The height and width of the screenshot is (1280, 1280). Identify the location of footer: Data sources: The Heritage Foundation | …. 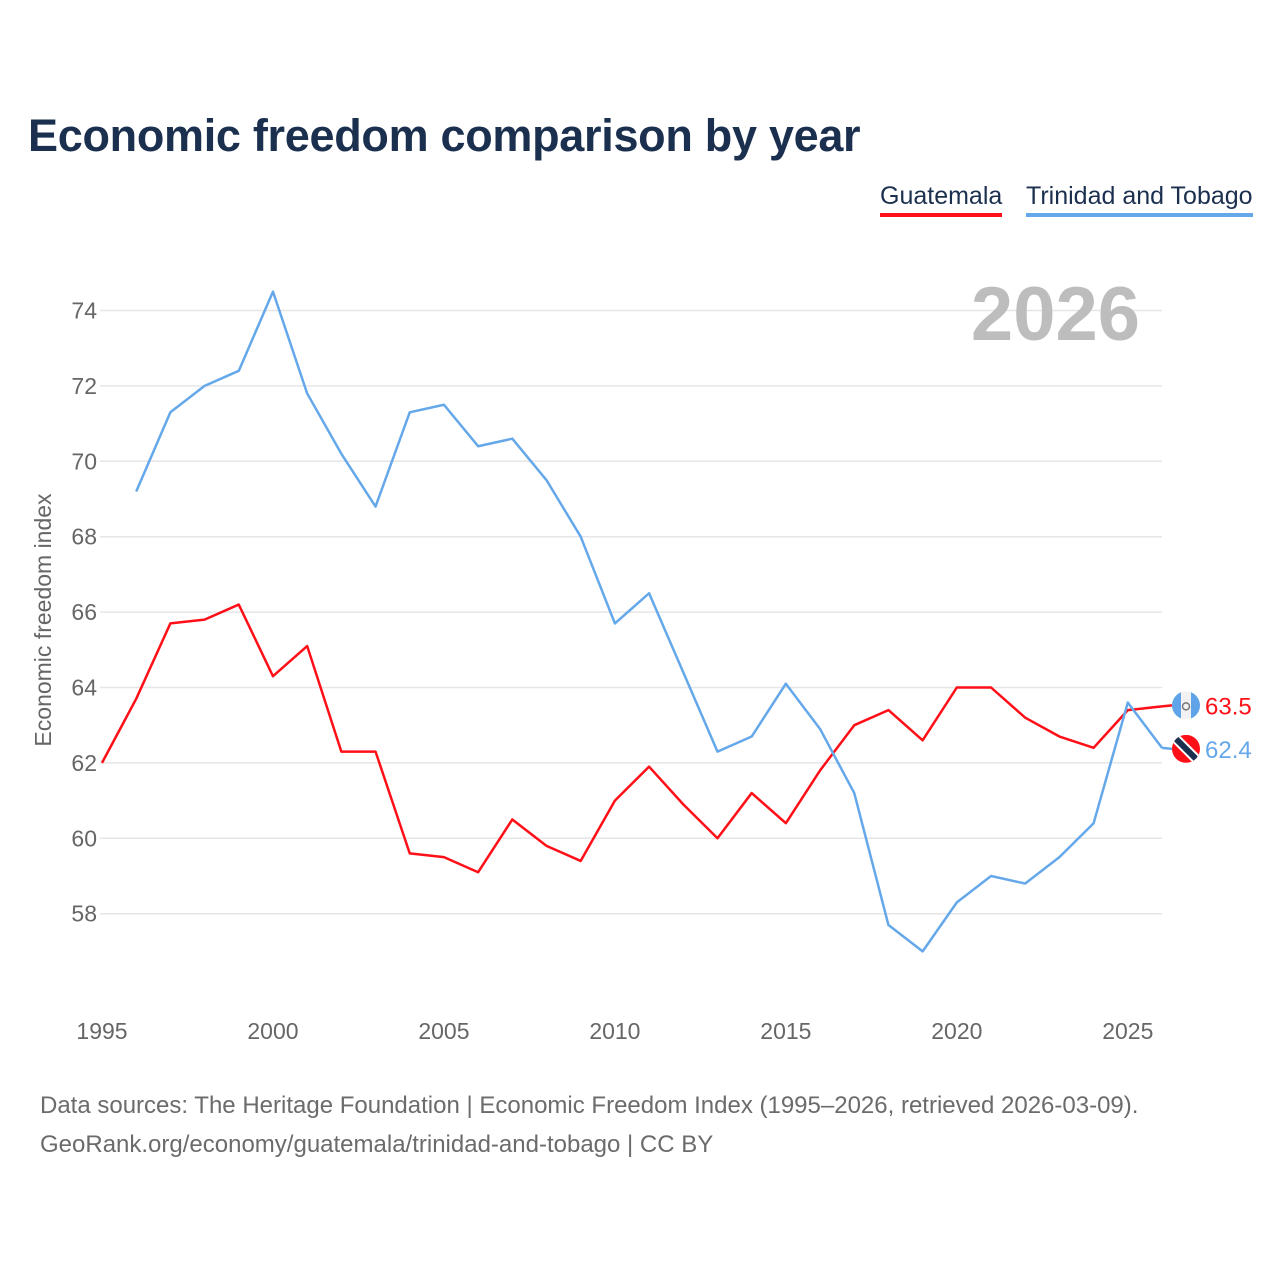
(589, 1125).